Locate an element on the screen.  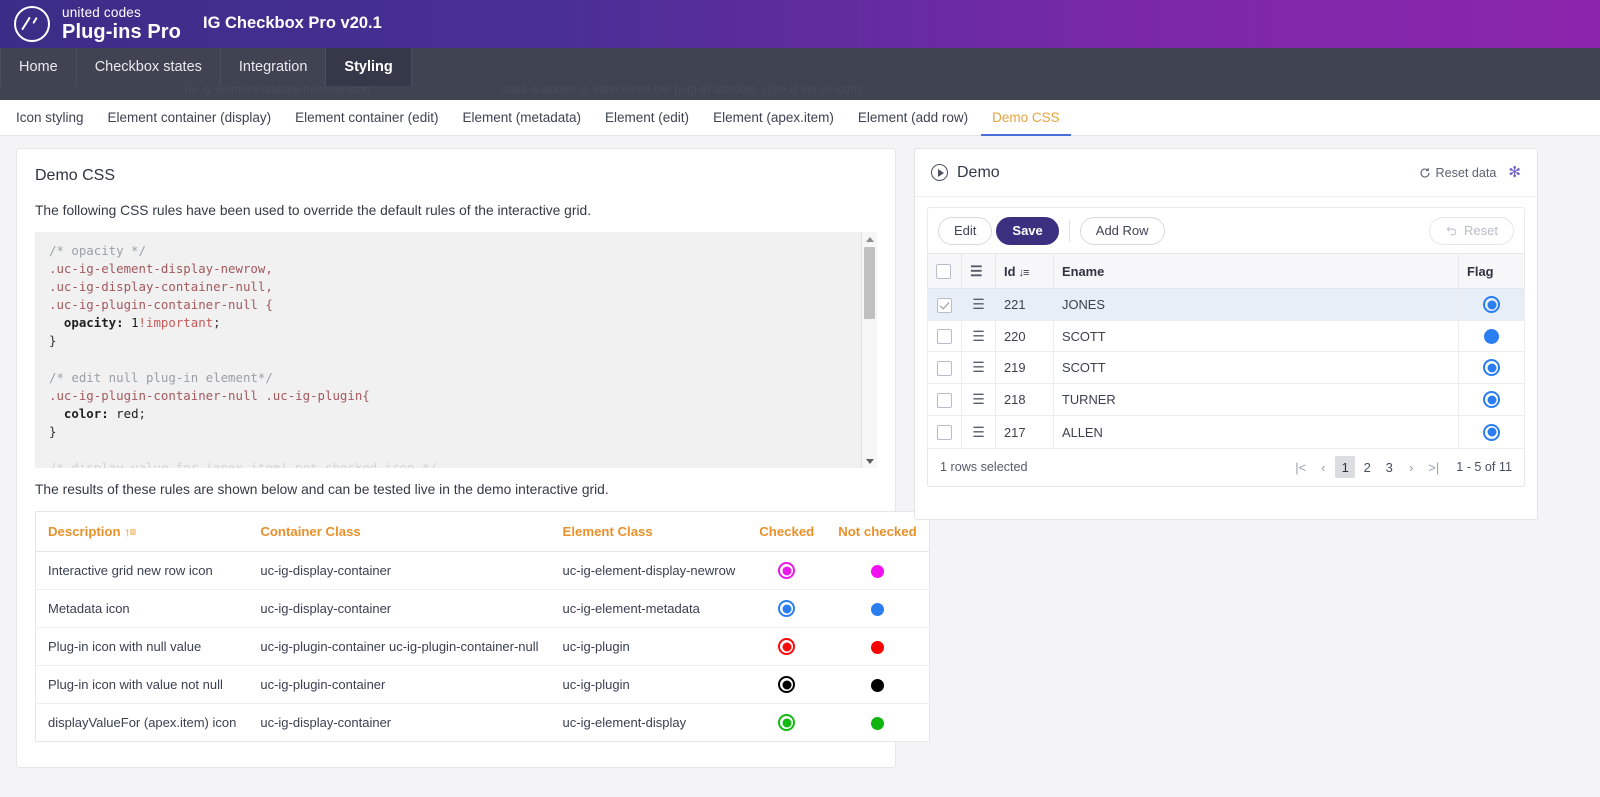
nav-item-checkbox-states: Checkbox states is located at coordinates (149, 67).